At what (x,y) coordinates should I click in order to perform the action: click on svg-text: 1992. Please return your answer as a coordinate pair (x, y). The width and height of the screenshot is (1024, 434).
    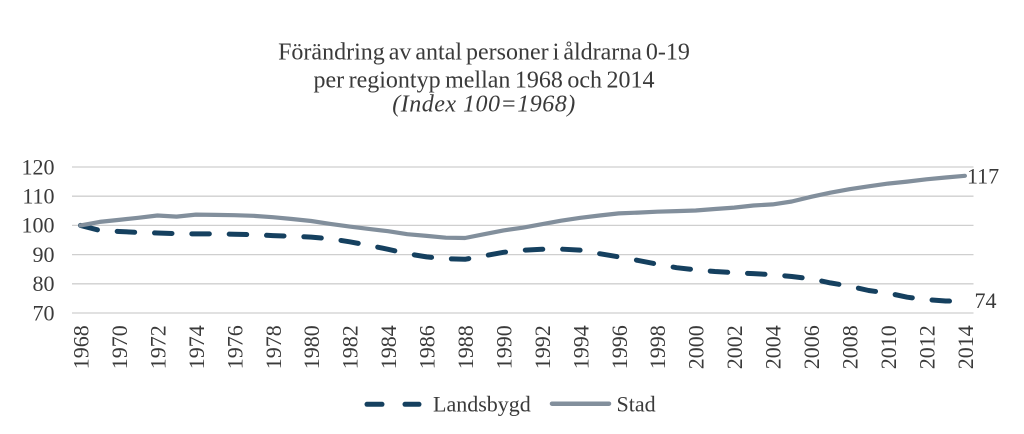
    Looking at the image, I should click on (542, 347).